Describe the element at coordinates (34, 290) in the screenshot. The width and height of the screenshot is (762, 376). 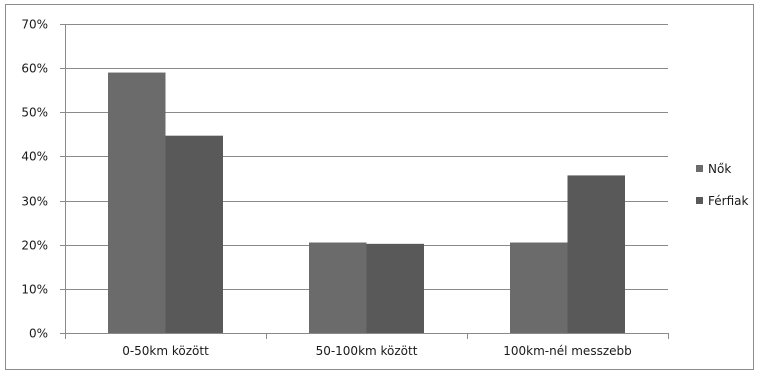
I see `y-tick-label: 10%` at that location.